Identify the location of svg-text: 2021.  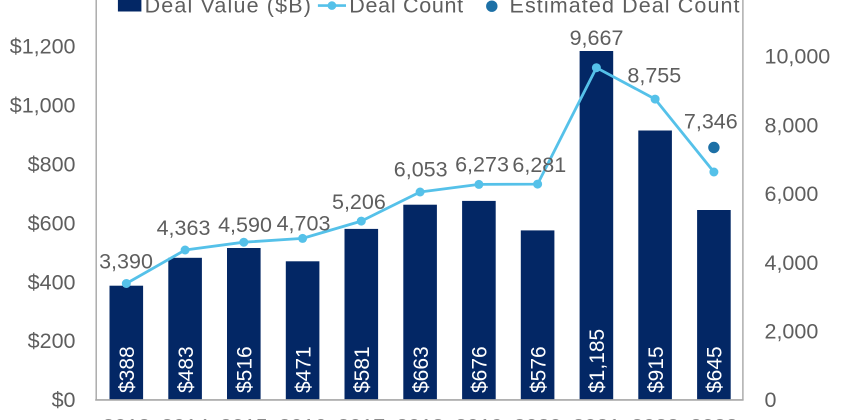
(596, 417).